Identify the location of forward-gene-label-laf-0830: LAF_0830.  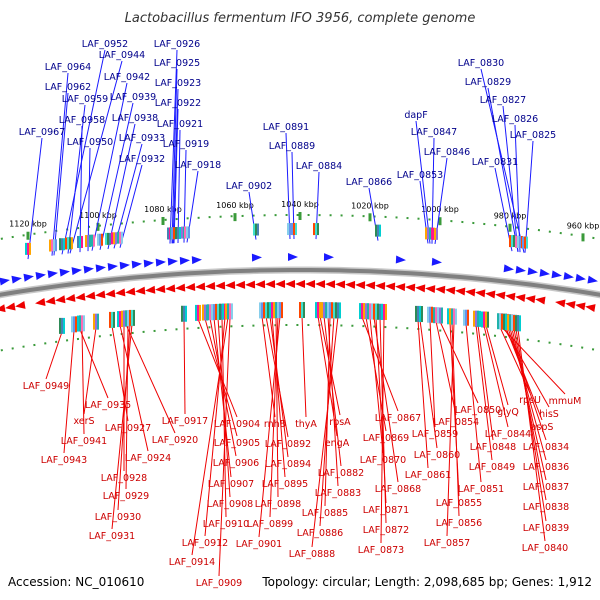
(481, 63).